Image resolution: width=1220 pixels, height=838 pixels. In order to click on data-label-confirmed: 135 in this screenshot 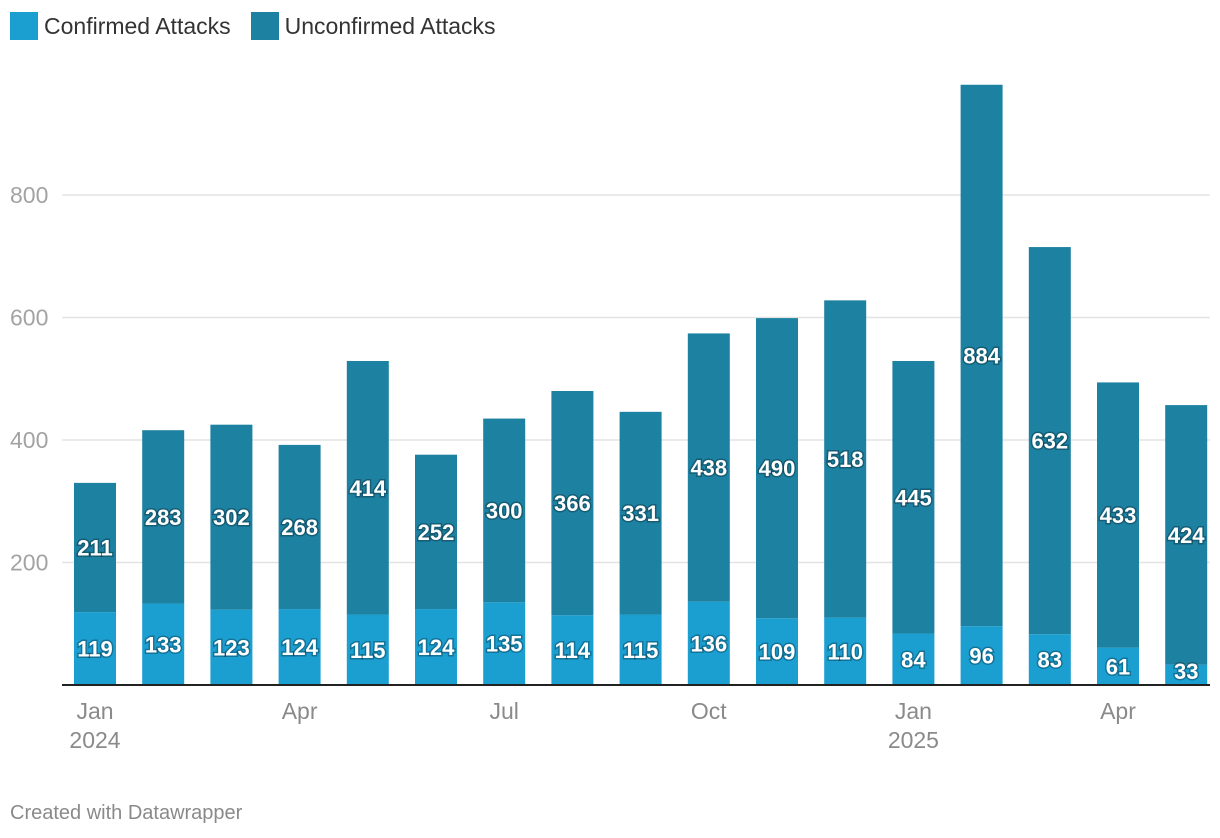, I will do `click(504, 644)`.